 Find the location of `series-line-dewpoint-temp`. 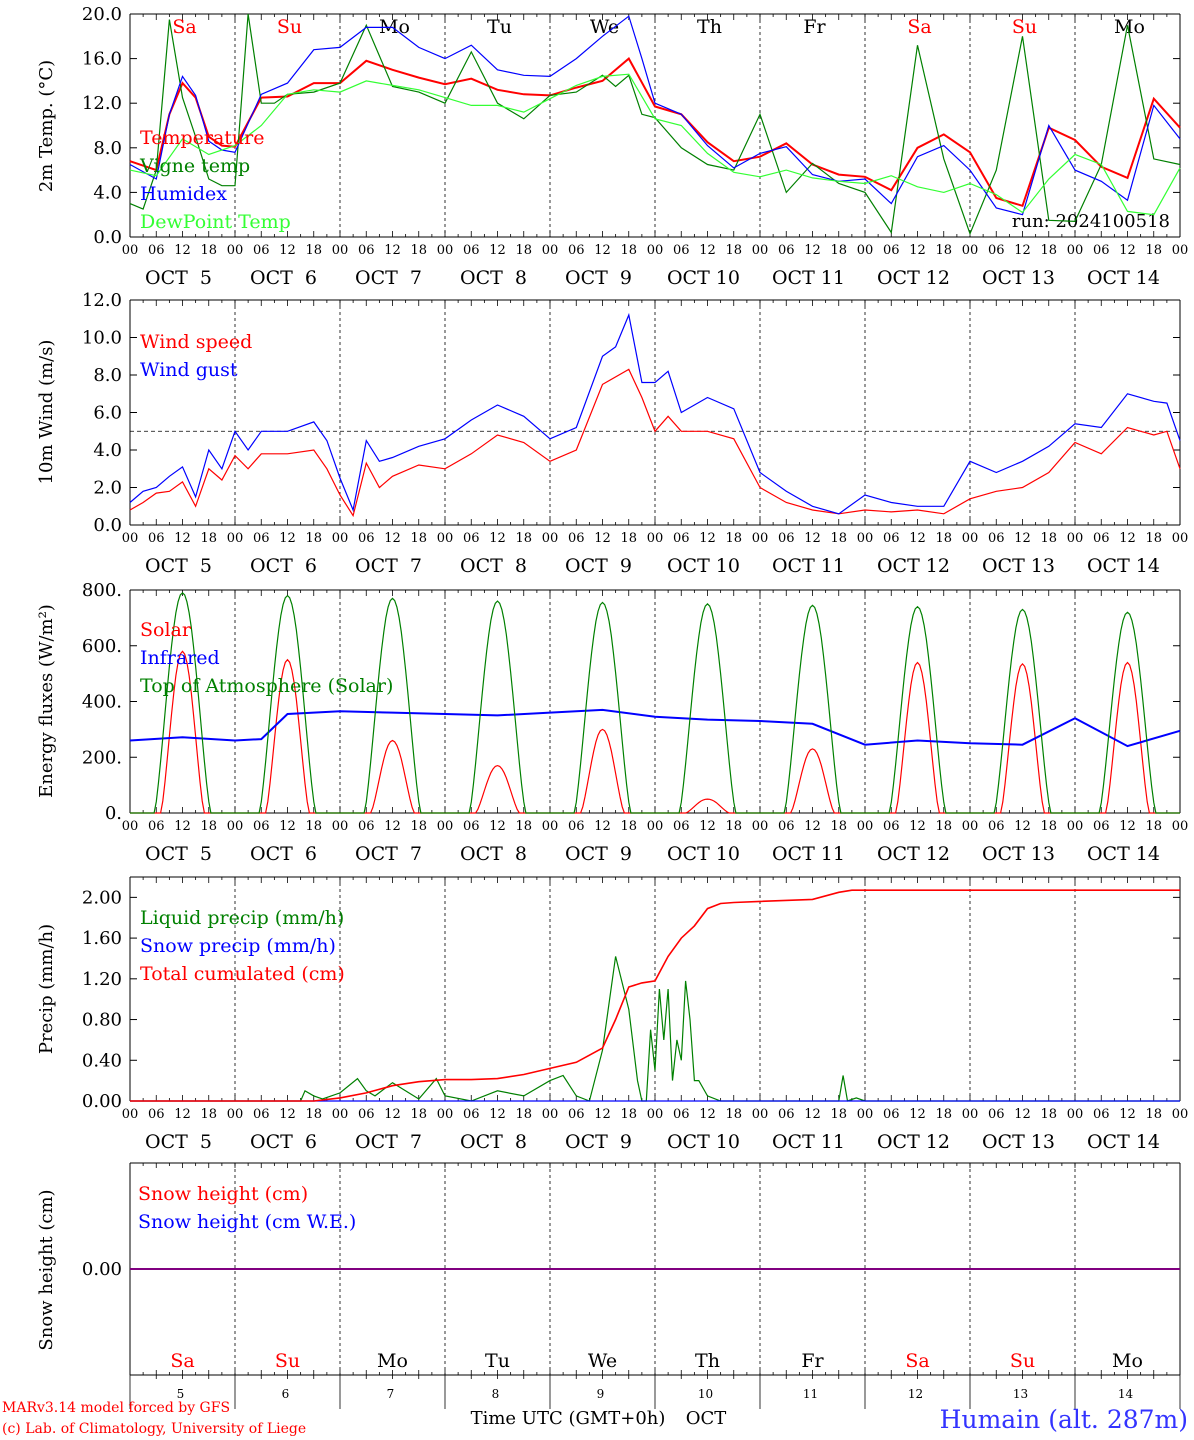

series-line-dewpoint-temp is located at coordinates (655, 144).